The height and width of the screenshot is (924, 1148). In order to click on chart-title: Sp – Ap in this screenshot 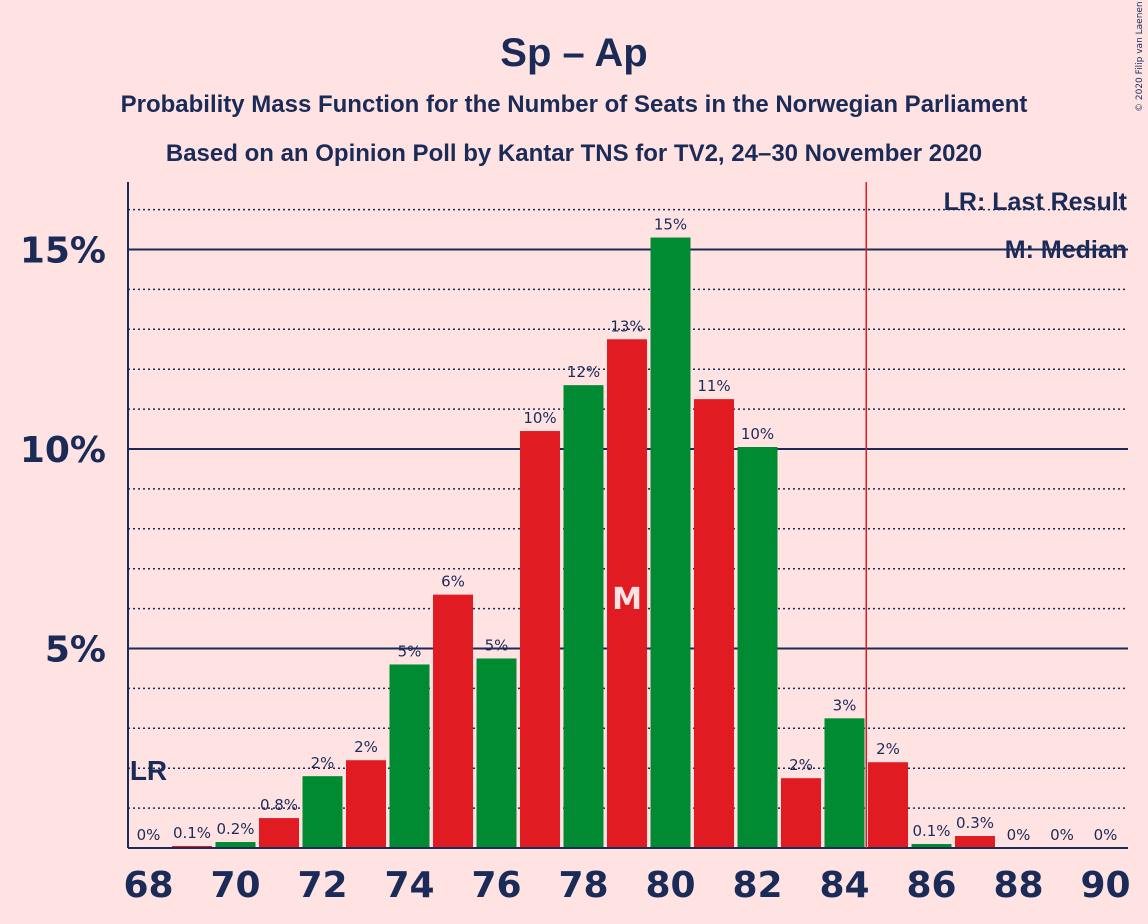, I will do `click(573, 53)`.